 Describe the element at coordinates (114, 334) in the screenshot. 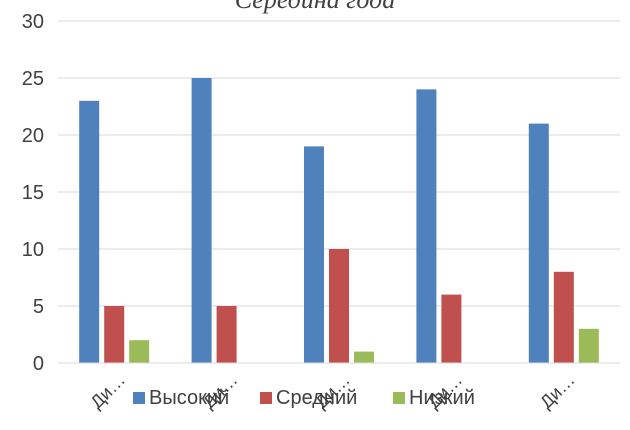

I see `bar-Средний-0` at that location.